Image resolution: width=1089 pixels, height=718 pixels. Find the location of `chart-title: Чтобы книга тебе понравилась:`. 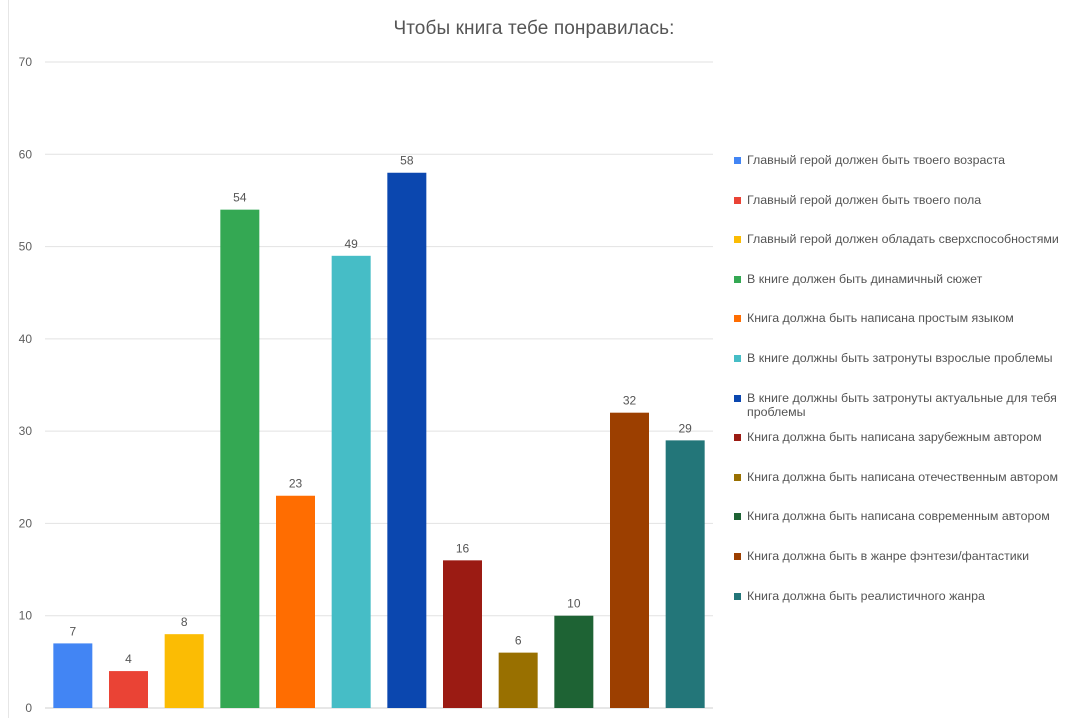

chart-title: Чтобы книга тебе понравилась: is located at coordinates (534, 28).